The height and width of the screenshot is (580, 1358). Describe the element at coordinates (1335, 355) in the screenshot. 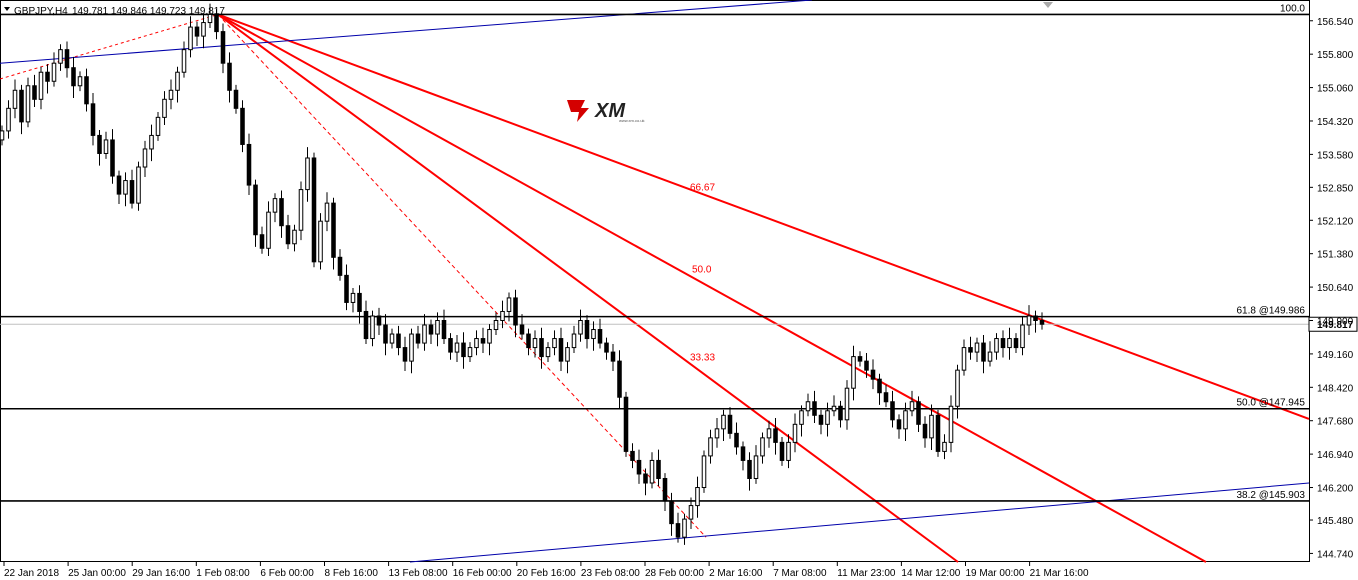

I see `y-tick-label: 149.160` at that location.